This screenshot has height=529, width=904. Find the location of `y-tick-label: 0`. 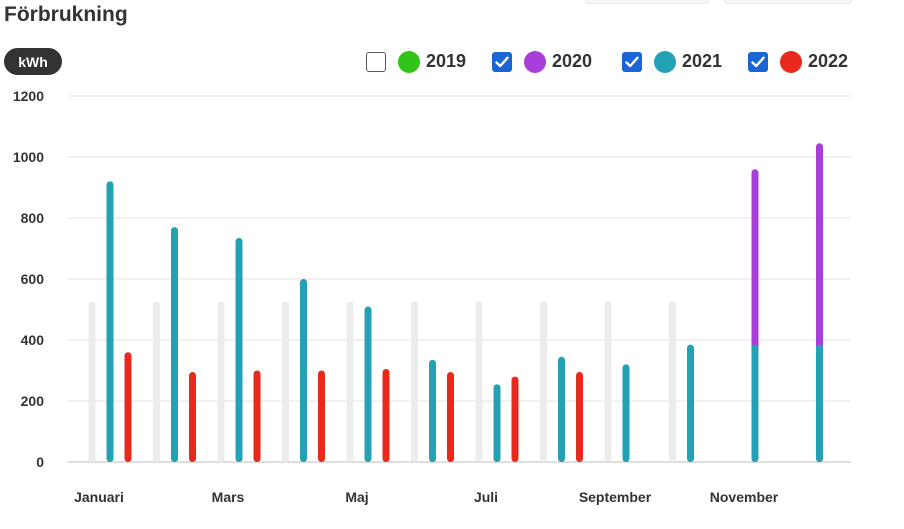

y-tick-label: 0 is located at coordinates (40, 462).